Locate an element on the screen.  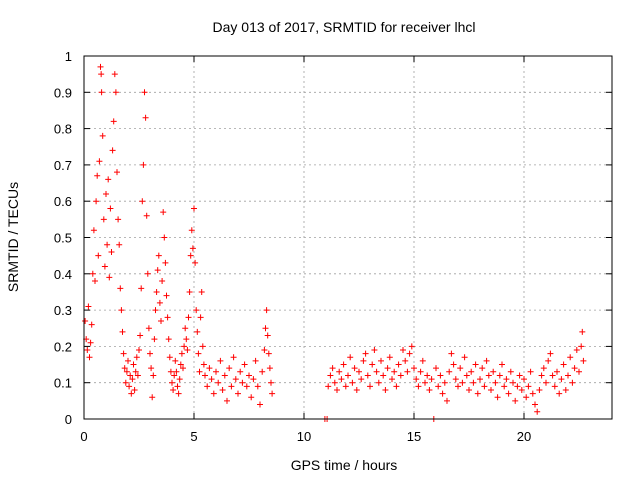
x-tick-label: 10 is located at coordinates (304, 436).